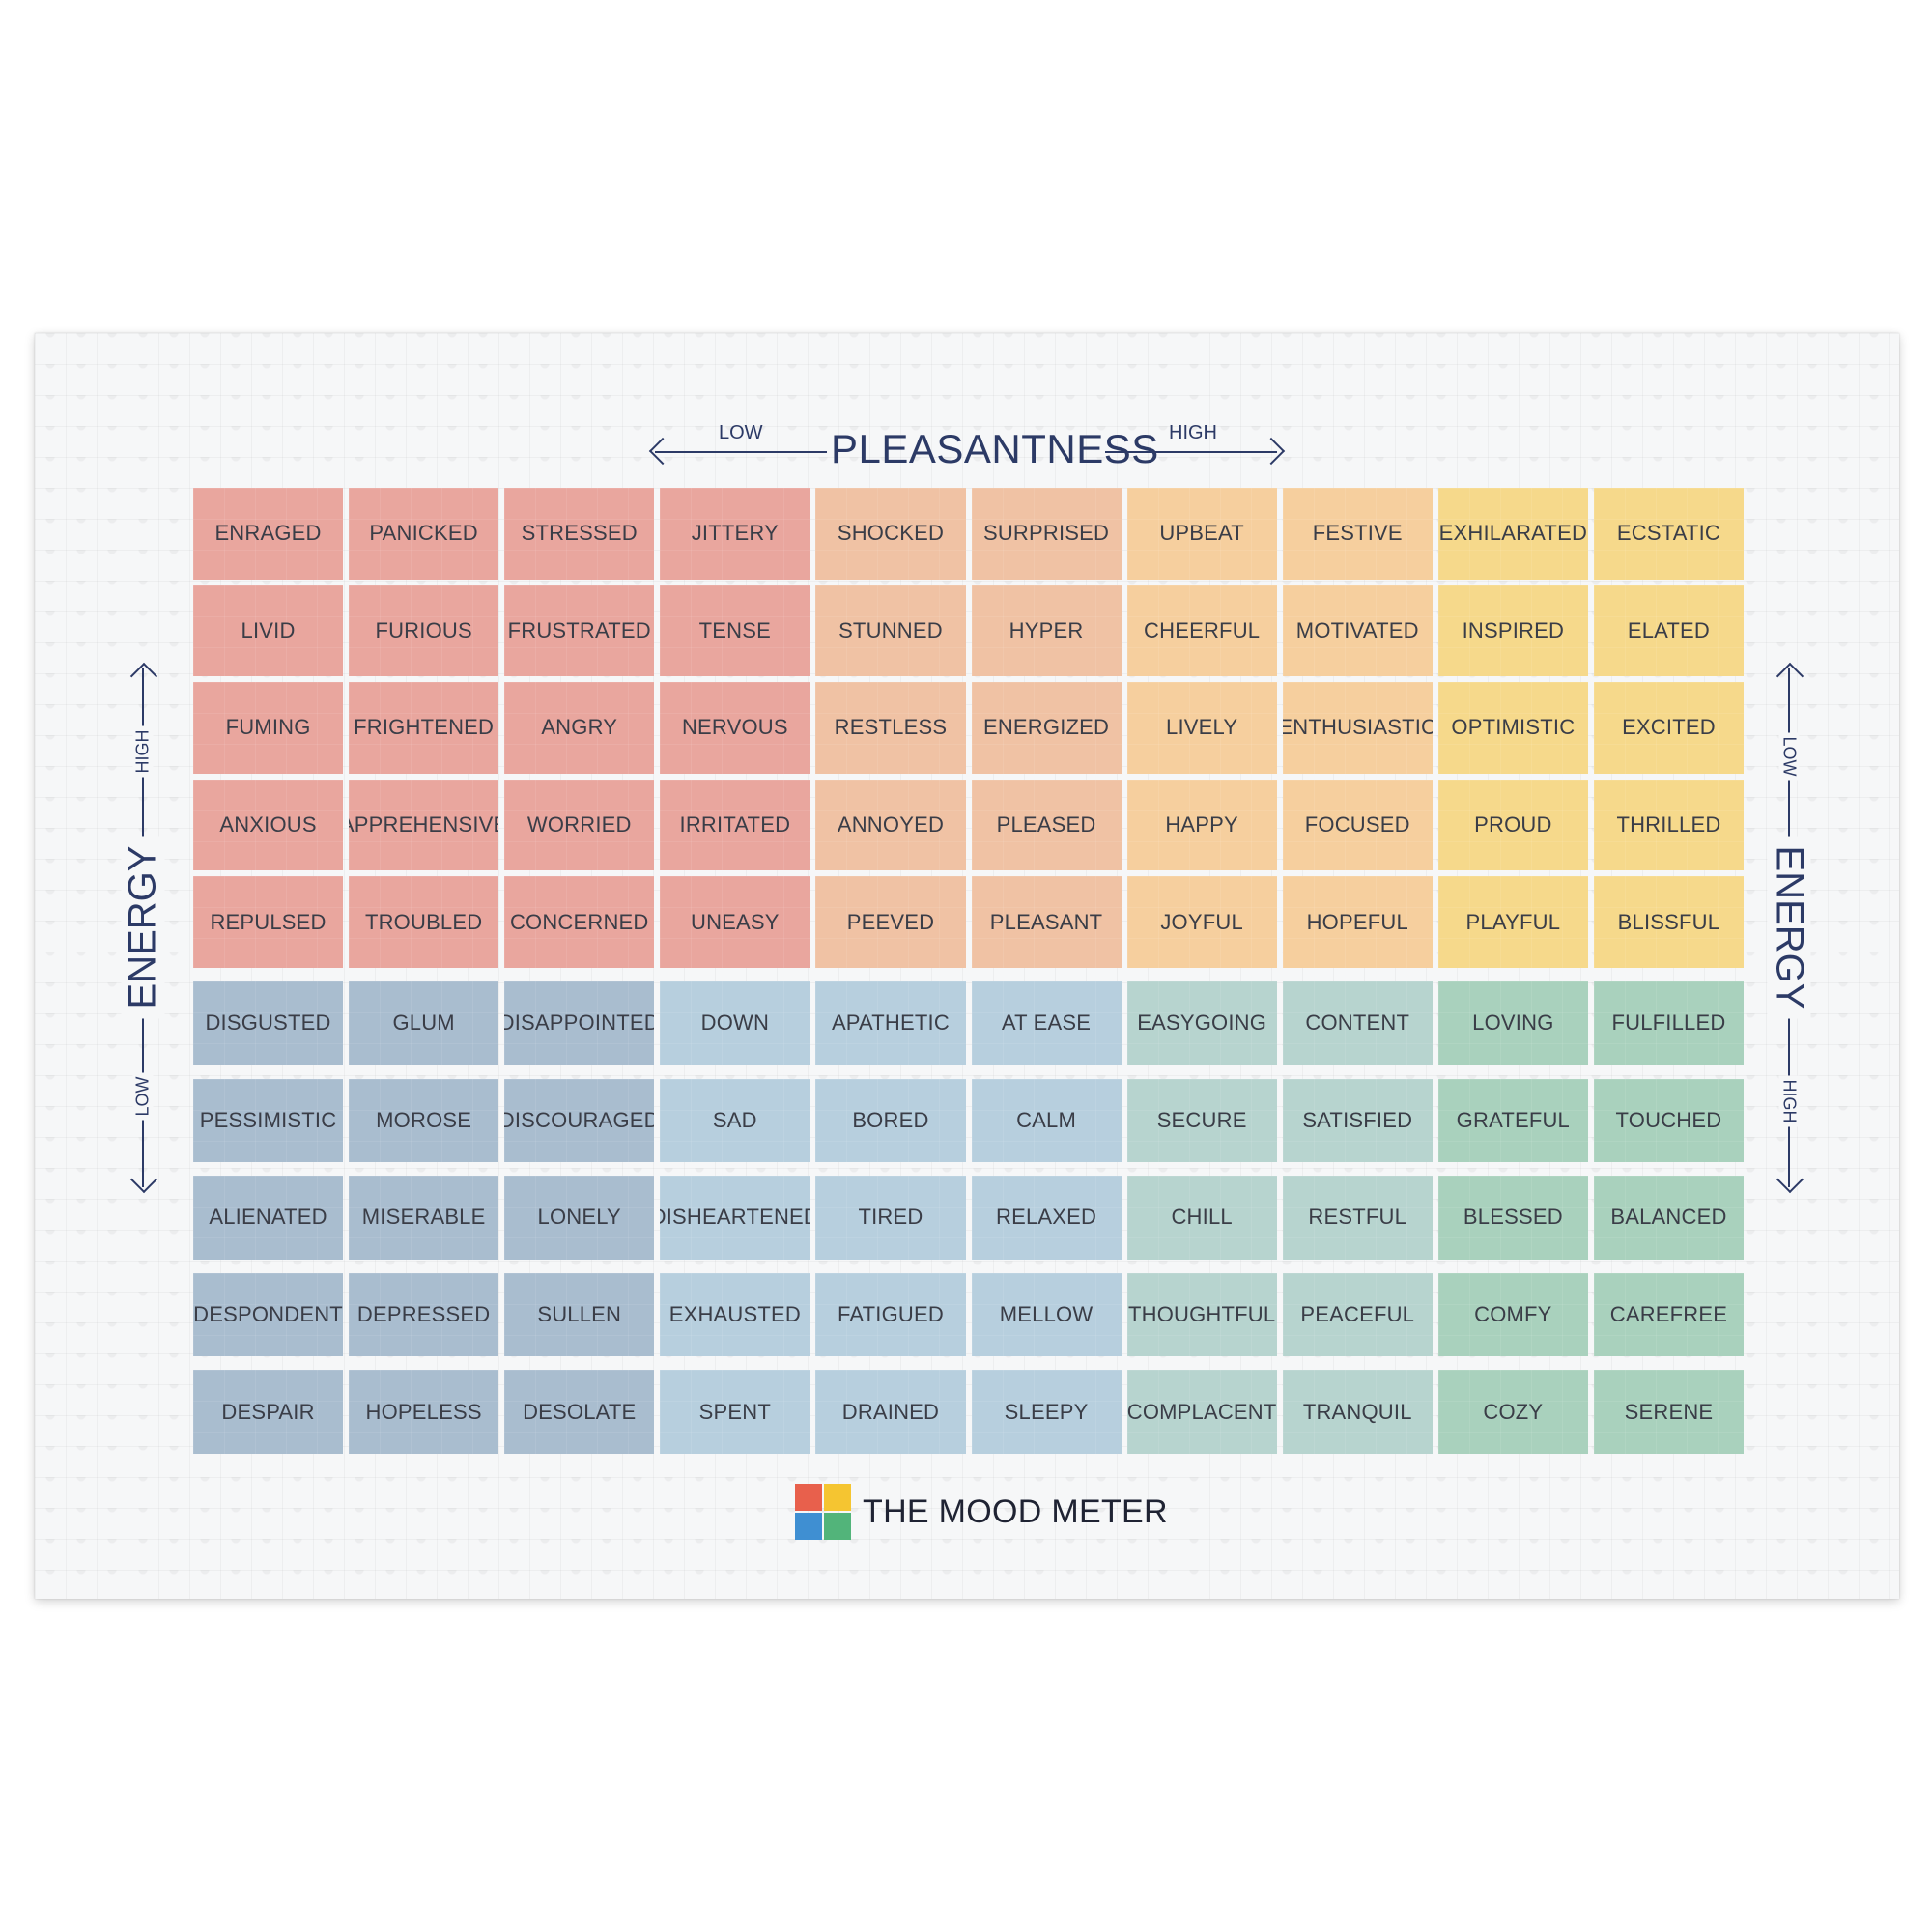 This screenshot has height=1932, width=1932. I want to click on pleasantness-title: PLEASANTNESS, so click(995, 448).